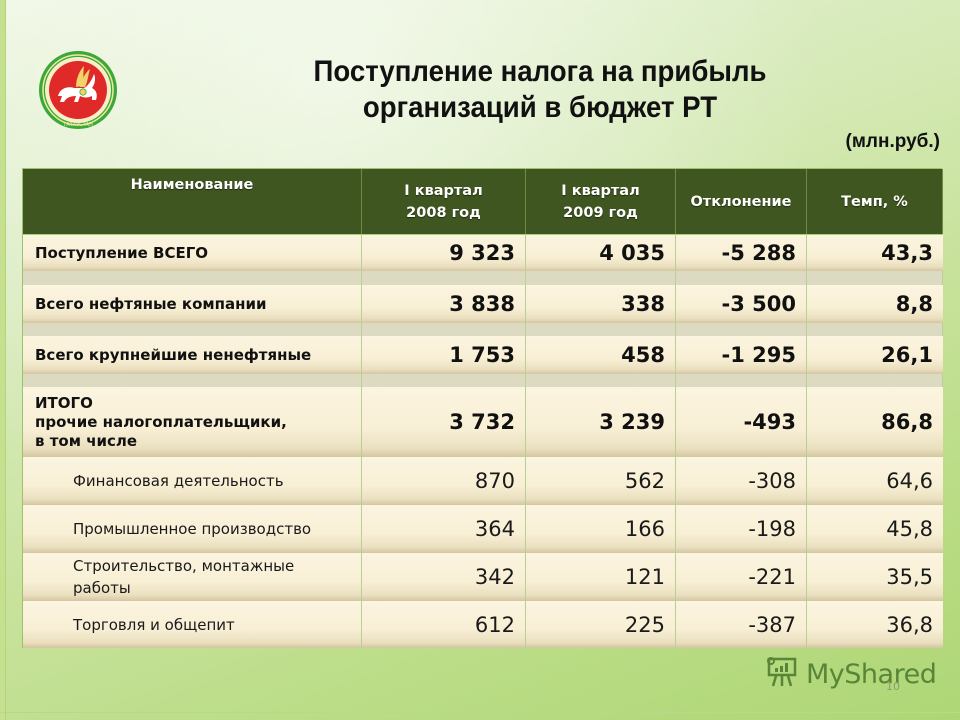 This screenshot has height=720, width=960. I want to click on cell-q1-2008: 3 838, so click(444, 304).